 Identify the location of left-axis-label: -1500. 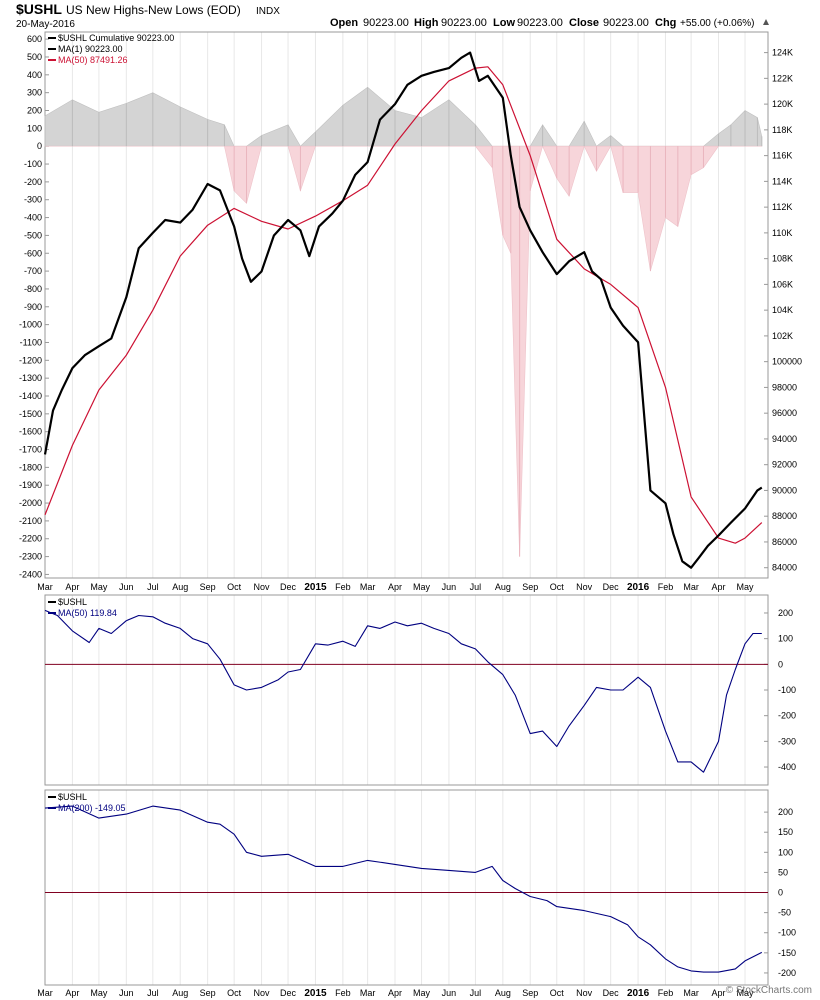
(30, 414).